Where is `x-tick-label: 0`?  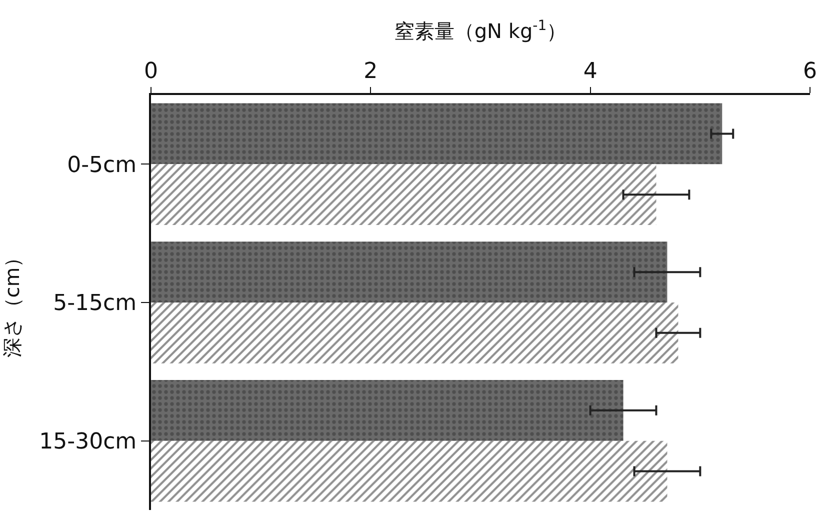 x-tick-label: 0 is located at coordinates (151, 71).